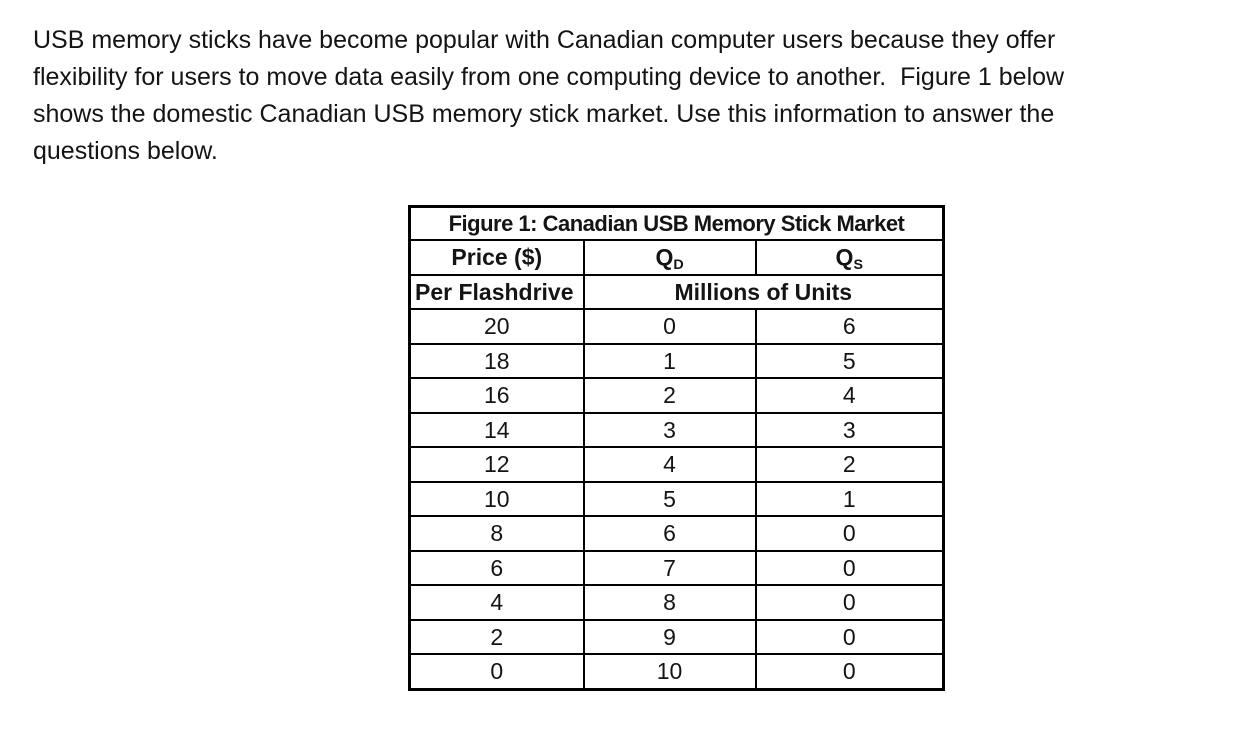 This screenshot has height=742, width=1248. Describe the element at coordinates (763, 292) in the screenshot. I see `quantity-units-label: Millions of Units` at that location.